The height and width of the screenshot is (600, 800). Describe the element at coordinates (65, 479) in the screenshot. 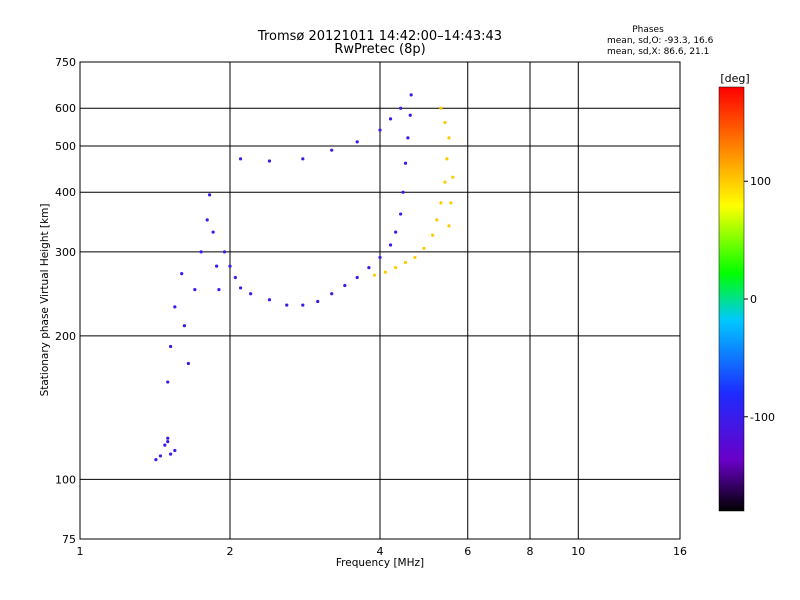

I see `y-tick-label: 100` at that location.